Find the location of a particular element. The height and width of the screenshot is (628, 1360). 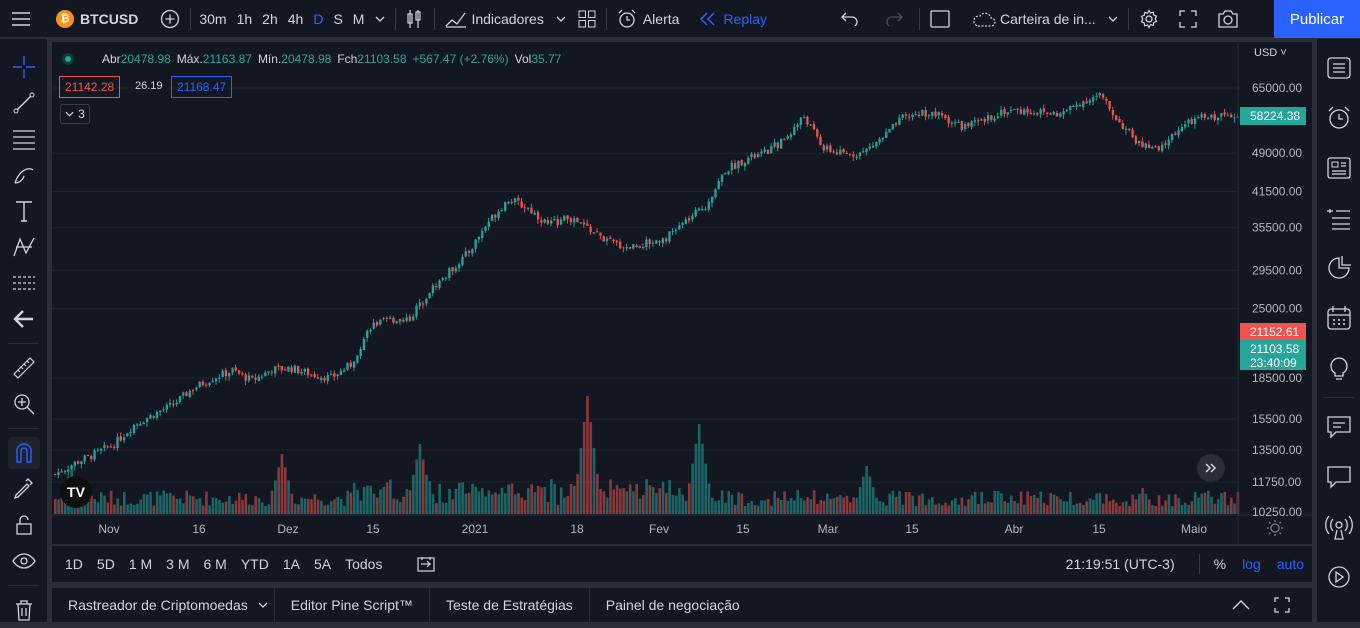

timeframe-30m: 30m is located at coordinates (213, 18).